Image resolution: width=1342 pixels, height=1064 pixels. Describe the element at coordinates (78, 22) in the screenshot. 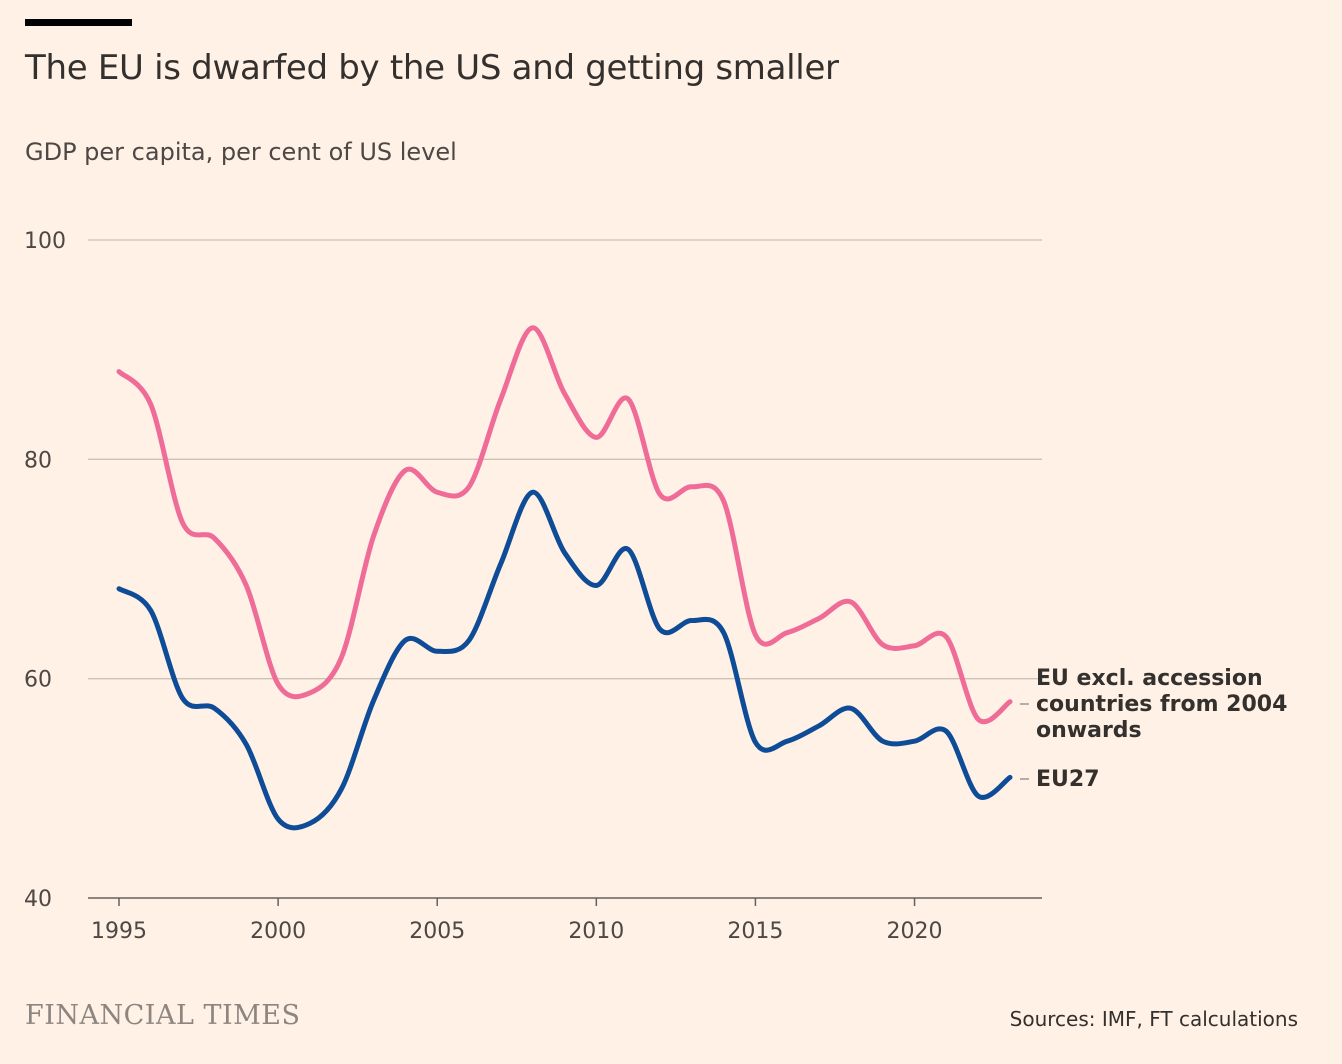

I see `brand-bar` at that location.